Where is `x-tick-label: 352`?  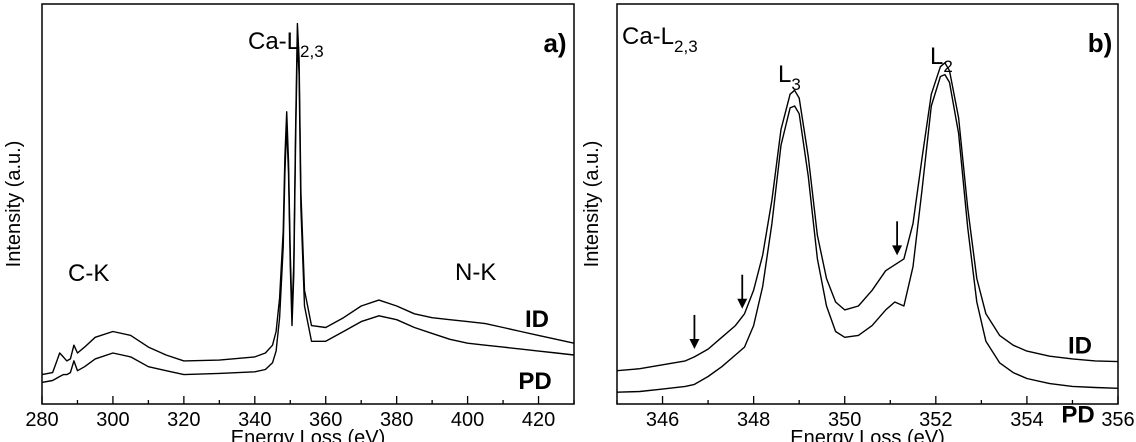 x-tick-label: 352 is located at coordinates (935, 420).